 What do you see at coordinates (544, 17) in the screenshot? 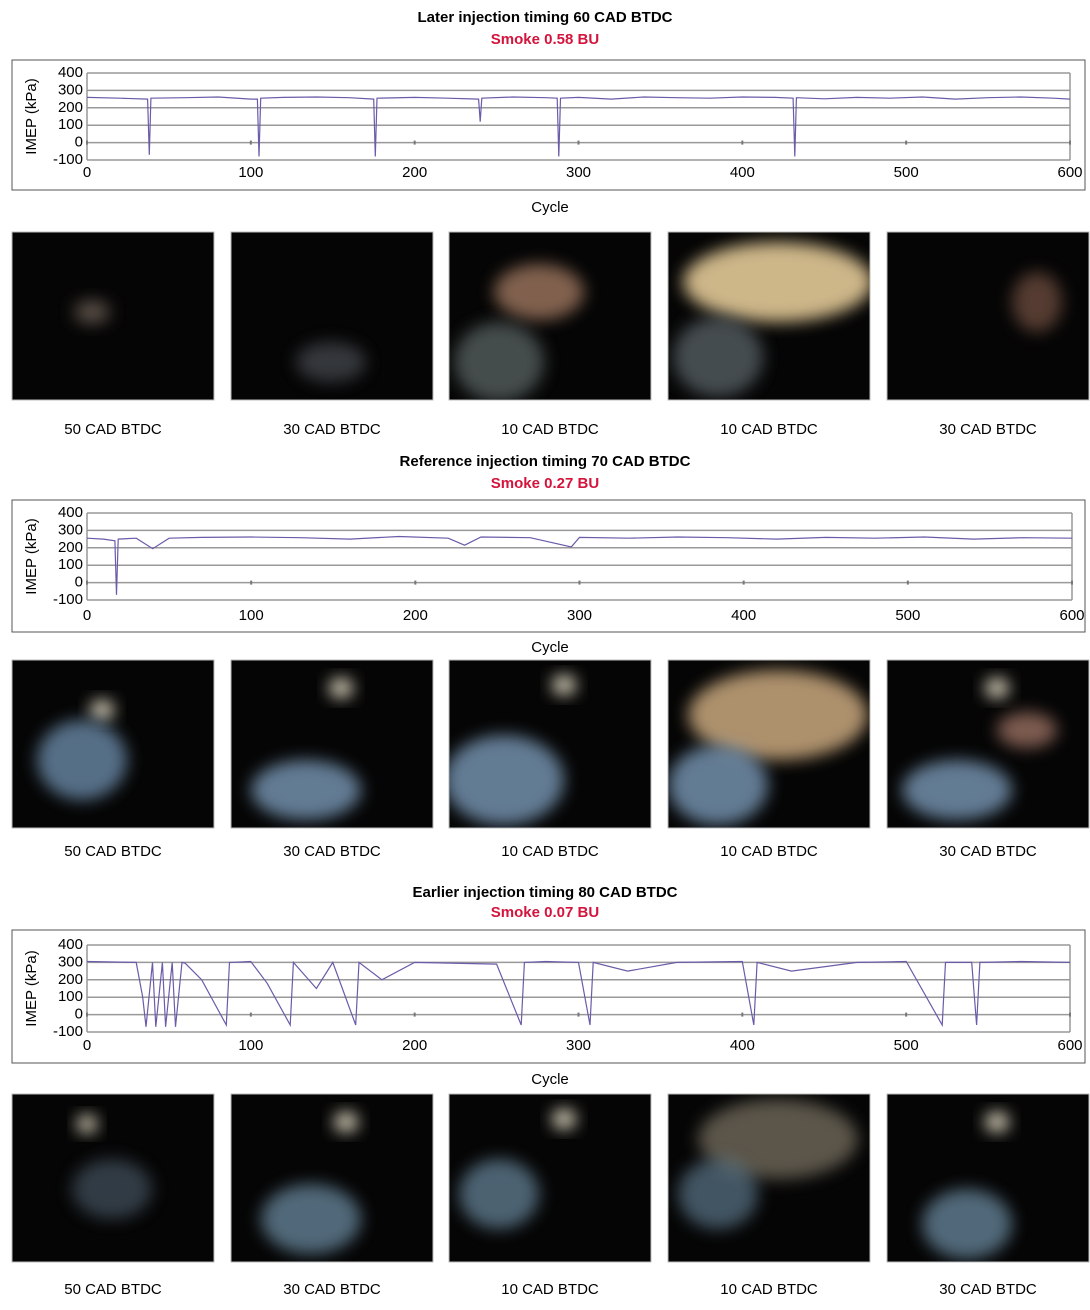
I see `chart-title: Later injection timing 60 CAD BTDC` at bounding box center [544, 17].